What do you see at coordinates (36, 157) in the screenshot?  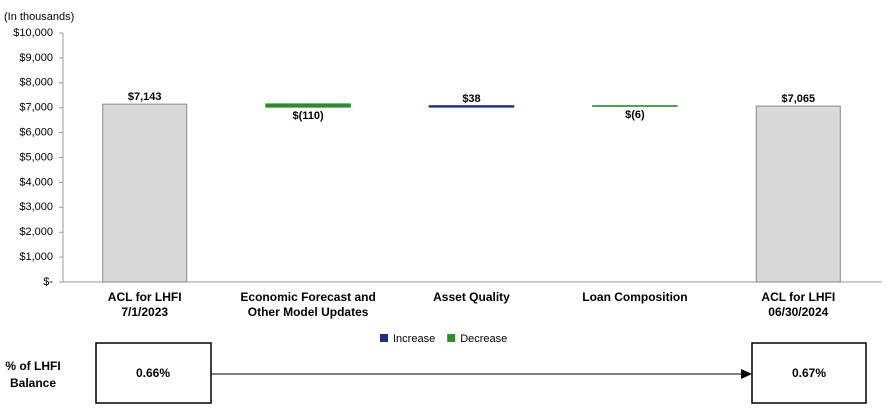 I see `y-tick-label: $5,000` at bounding box center [36, 157].